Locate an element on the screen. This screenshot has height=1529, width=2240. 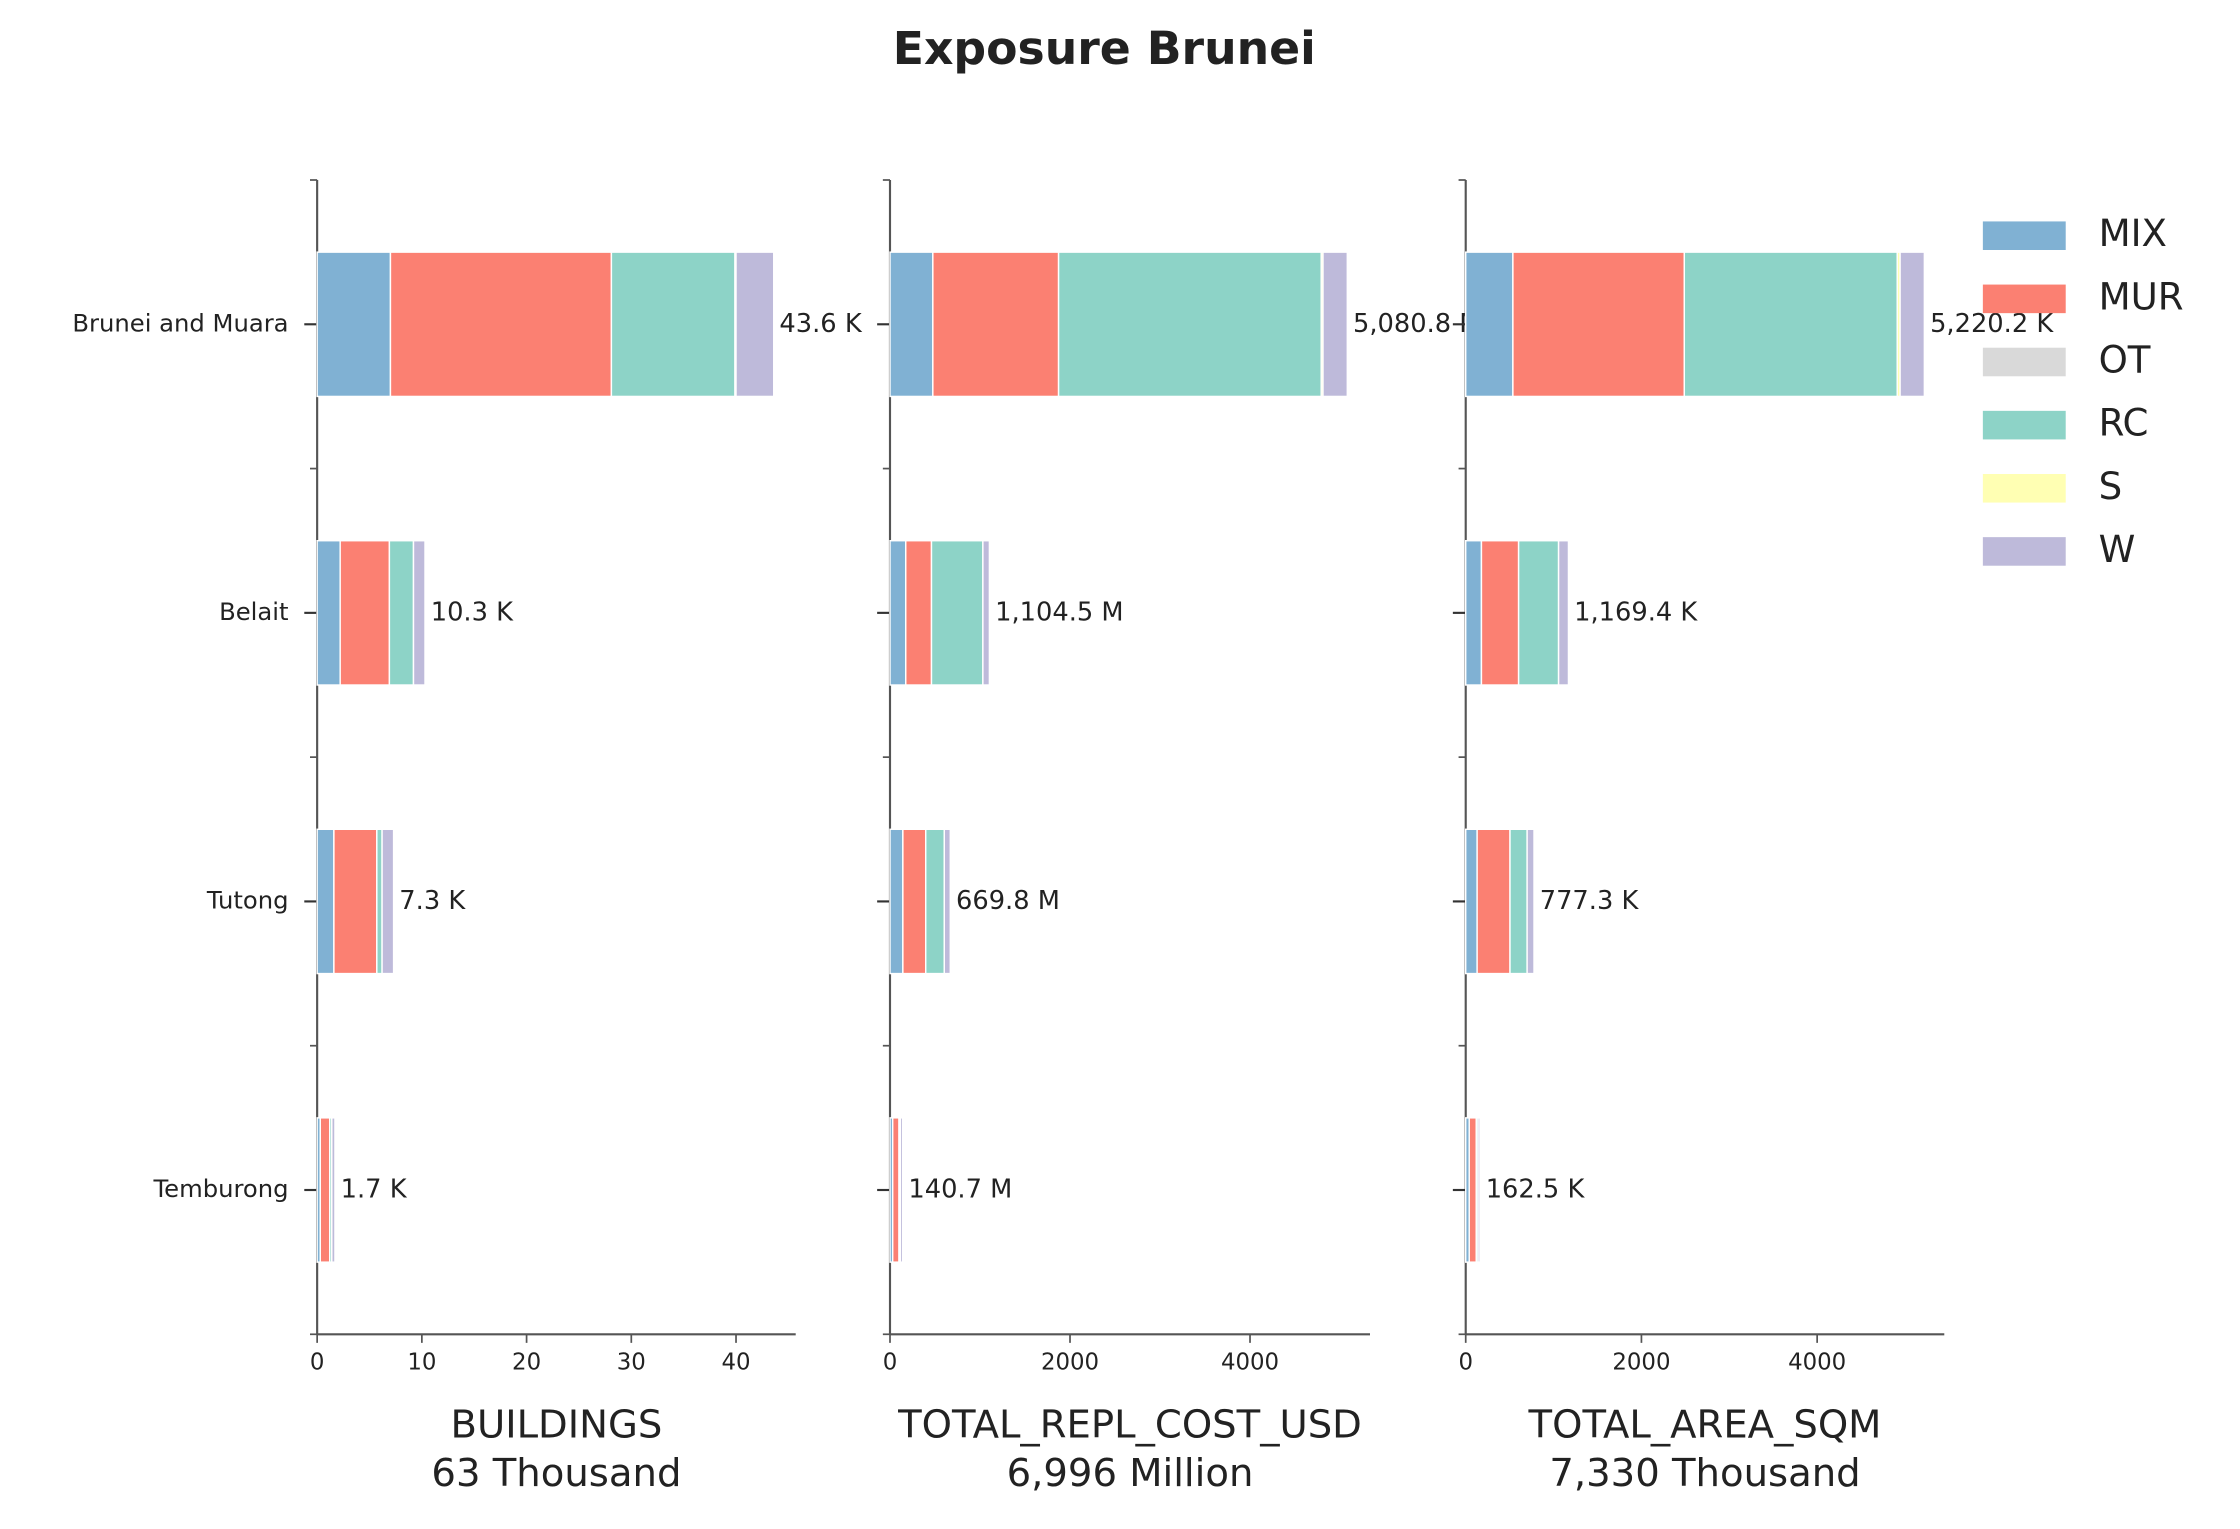
x-tick-label: 30 is located at coordinates (631, 1362).